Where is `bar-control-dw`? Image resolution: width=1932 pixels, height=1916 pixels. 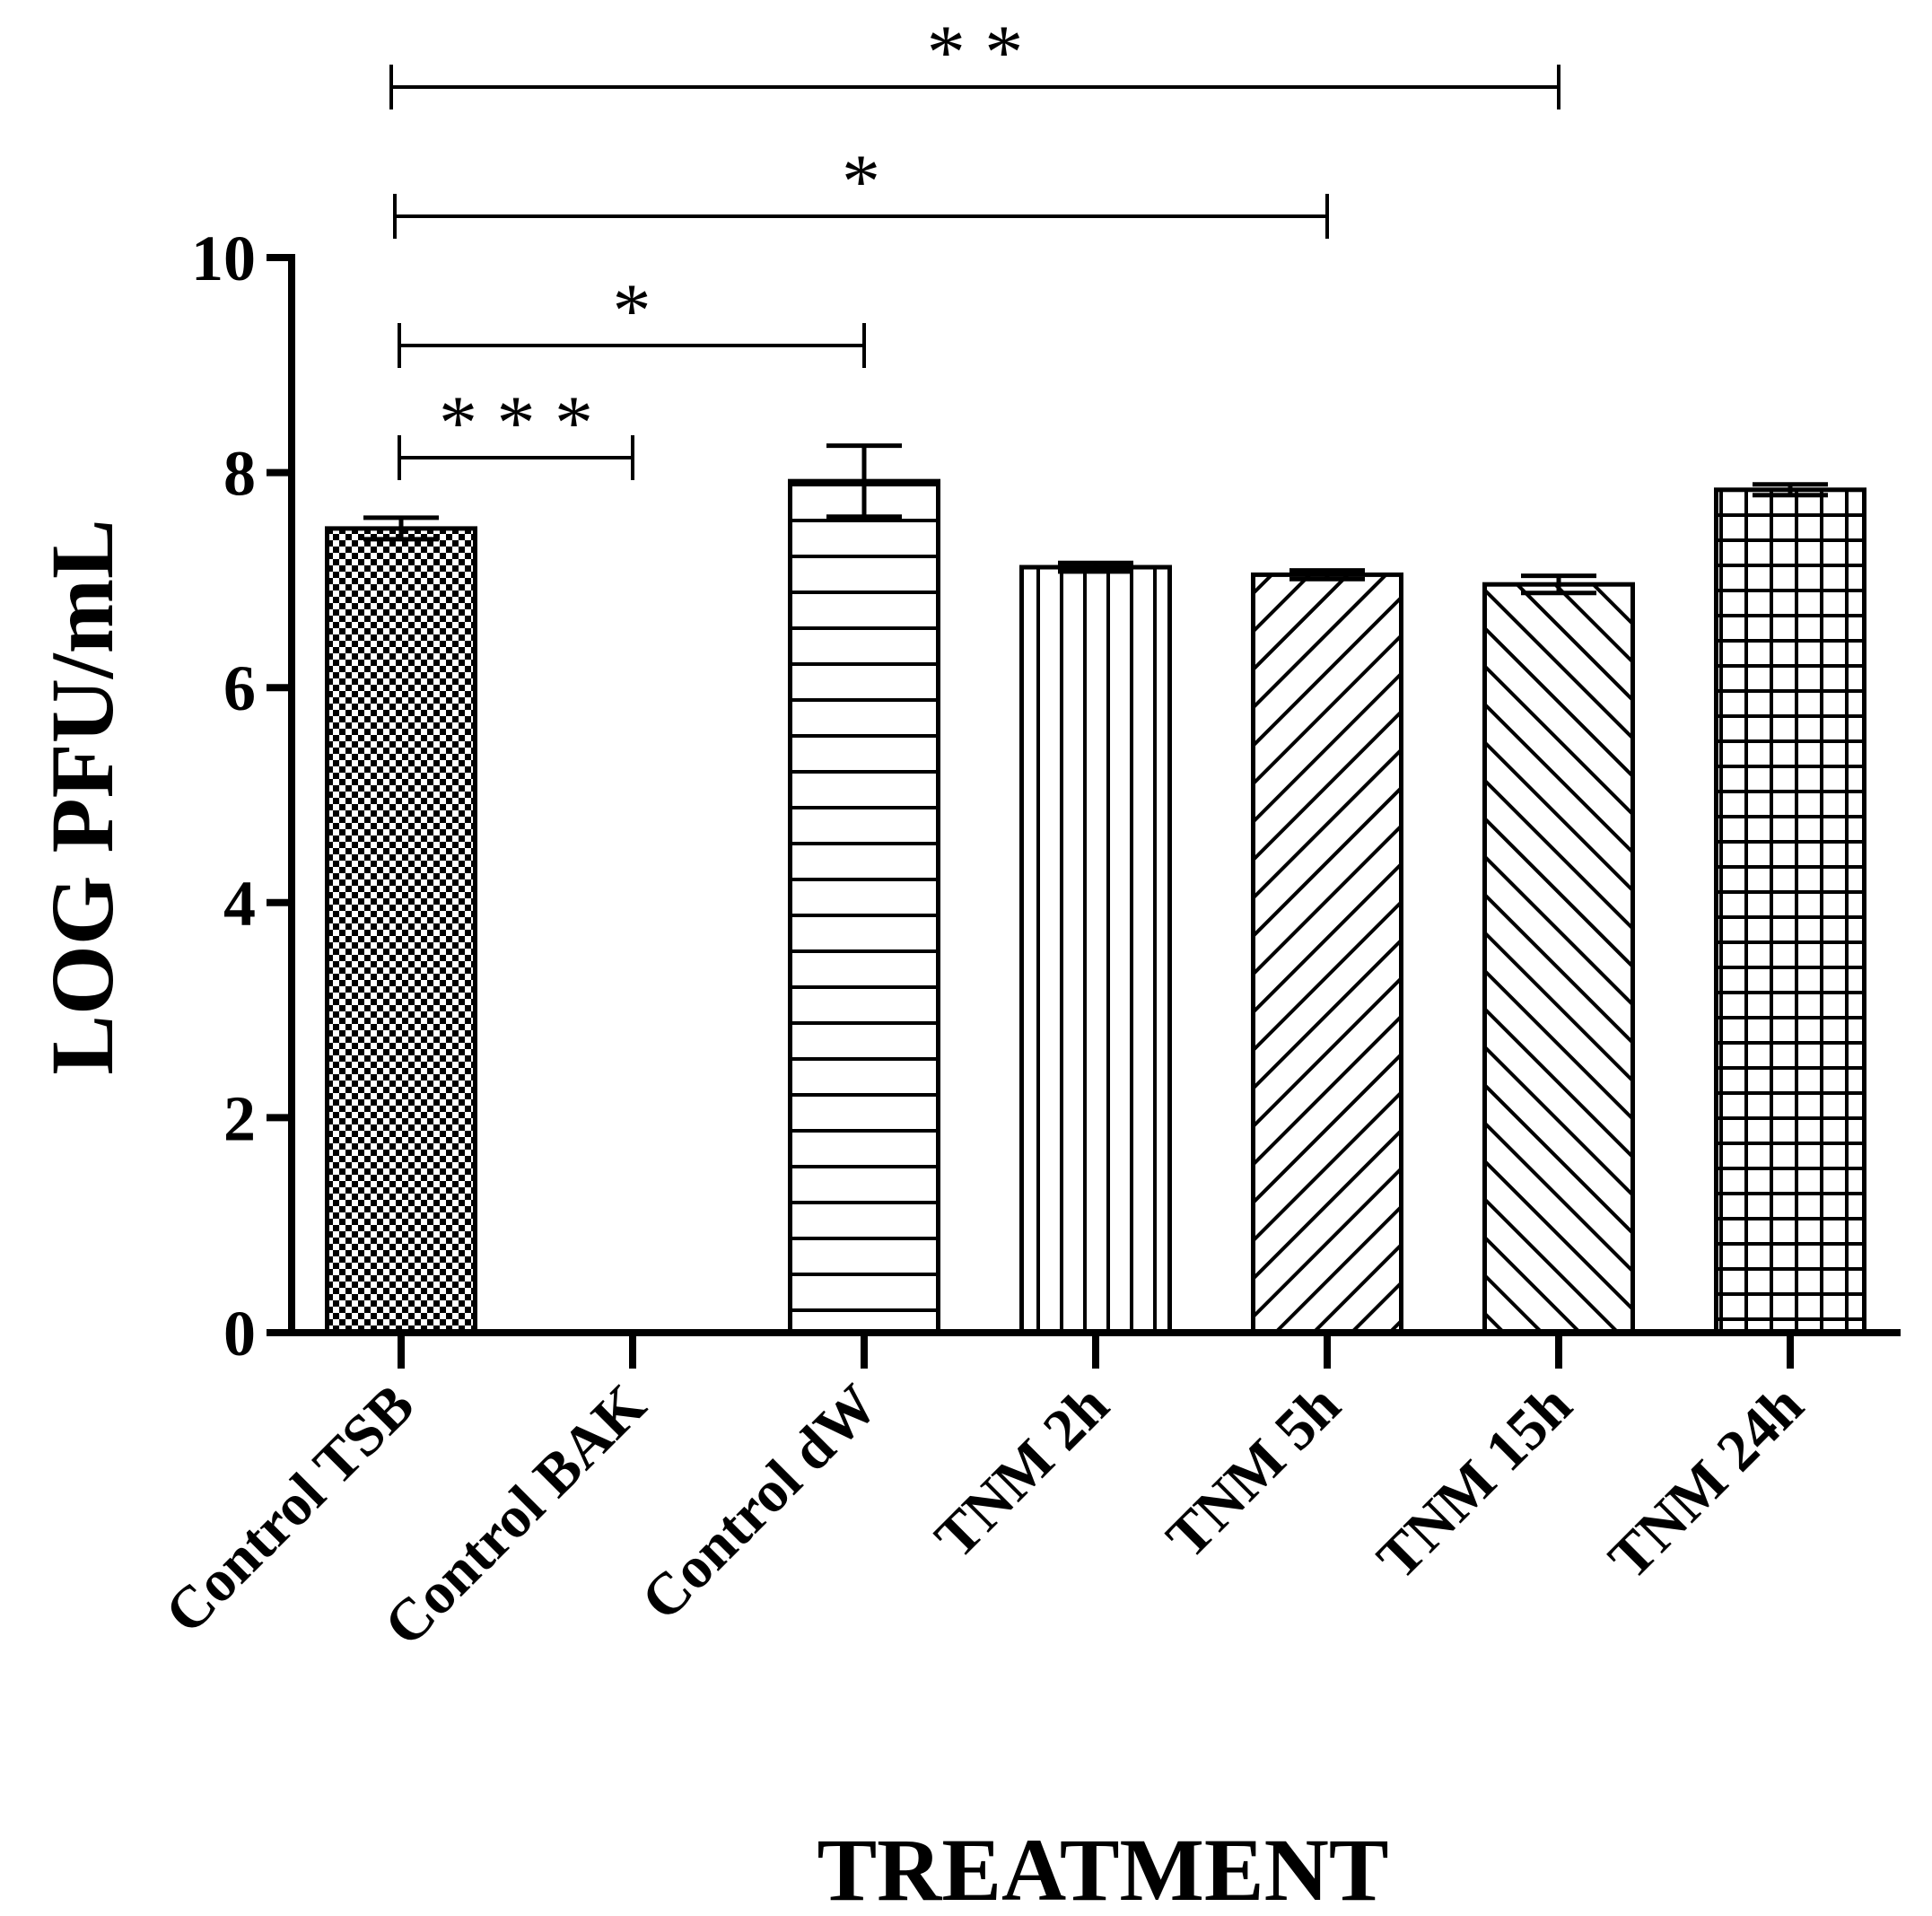
bar-control-dw is located at coordinates (864, 906).